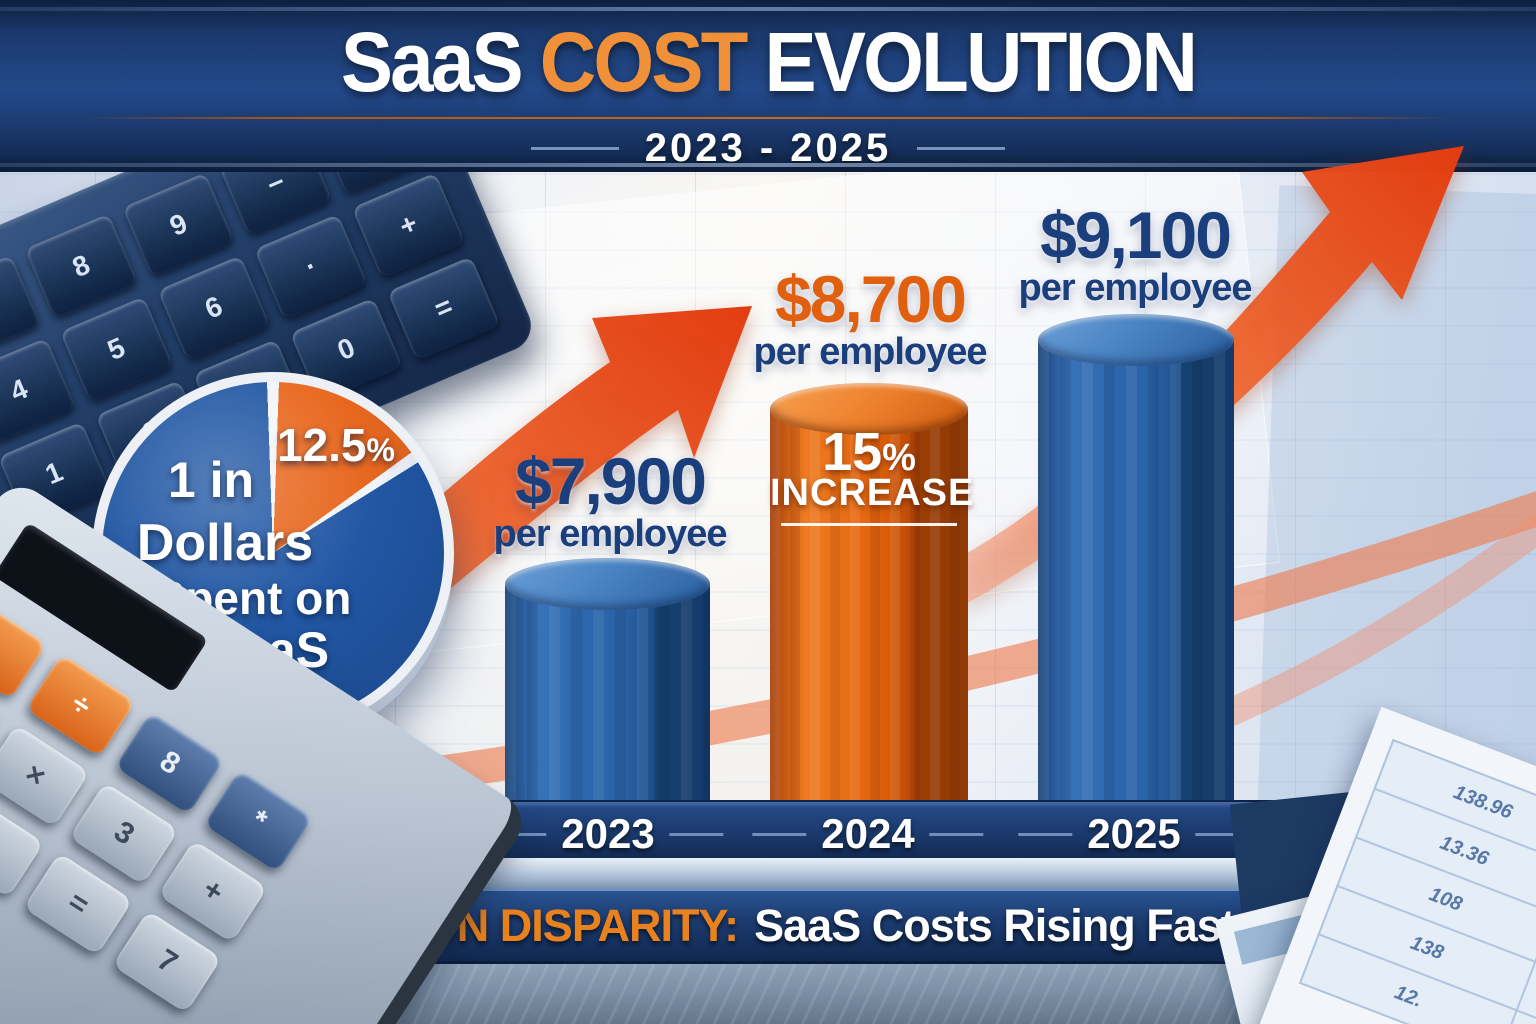 The width and height of the screenshot is (1536, 1024). I want to click on pie-slice-label: 12.5%, so click(336, 445).